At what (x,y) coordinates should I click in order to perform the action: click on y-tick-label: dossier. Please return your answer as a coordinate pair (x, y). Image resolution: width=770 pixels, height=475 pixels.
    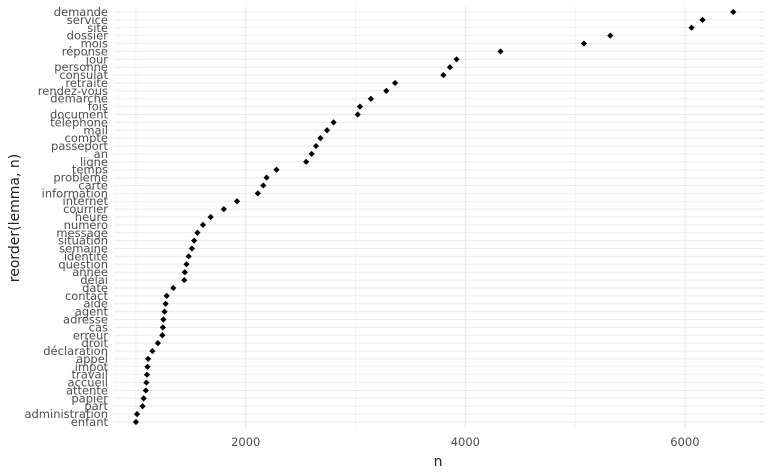
    Looking at the image, I should click on (88, 36).